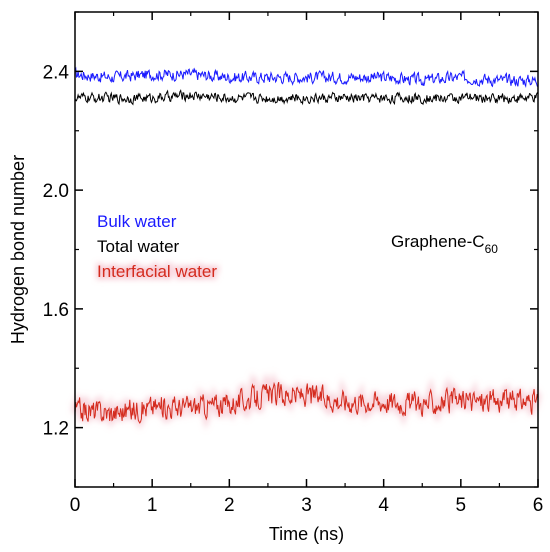 This screenshot has height=552, width=550. I want to click on x-tick-label: 6, so click(538, 505).